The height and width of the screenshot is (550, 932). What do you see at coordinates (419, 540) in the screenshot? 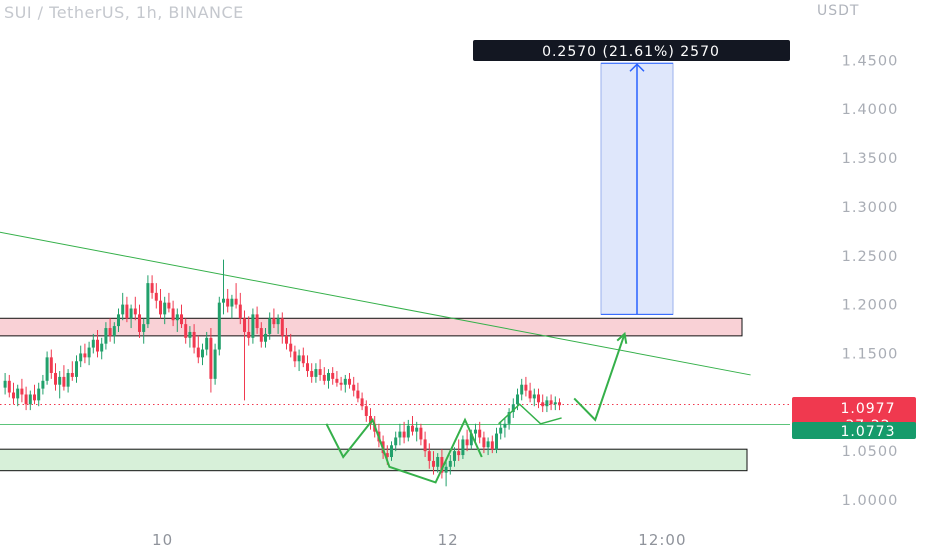
I see `time-axis: 10 12 12:00` at bounding box center [419, 540].